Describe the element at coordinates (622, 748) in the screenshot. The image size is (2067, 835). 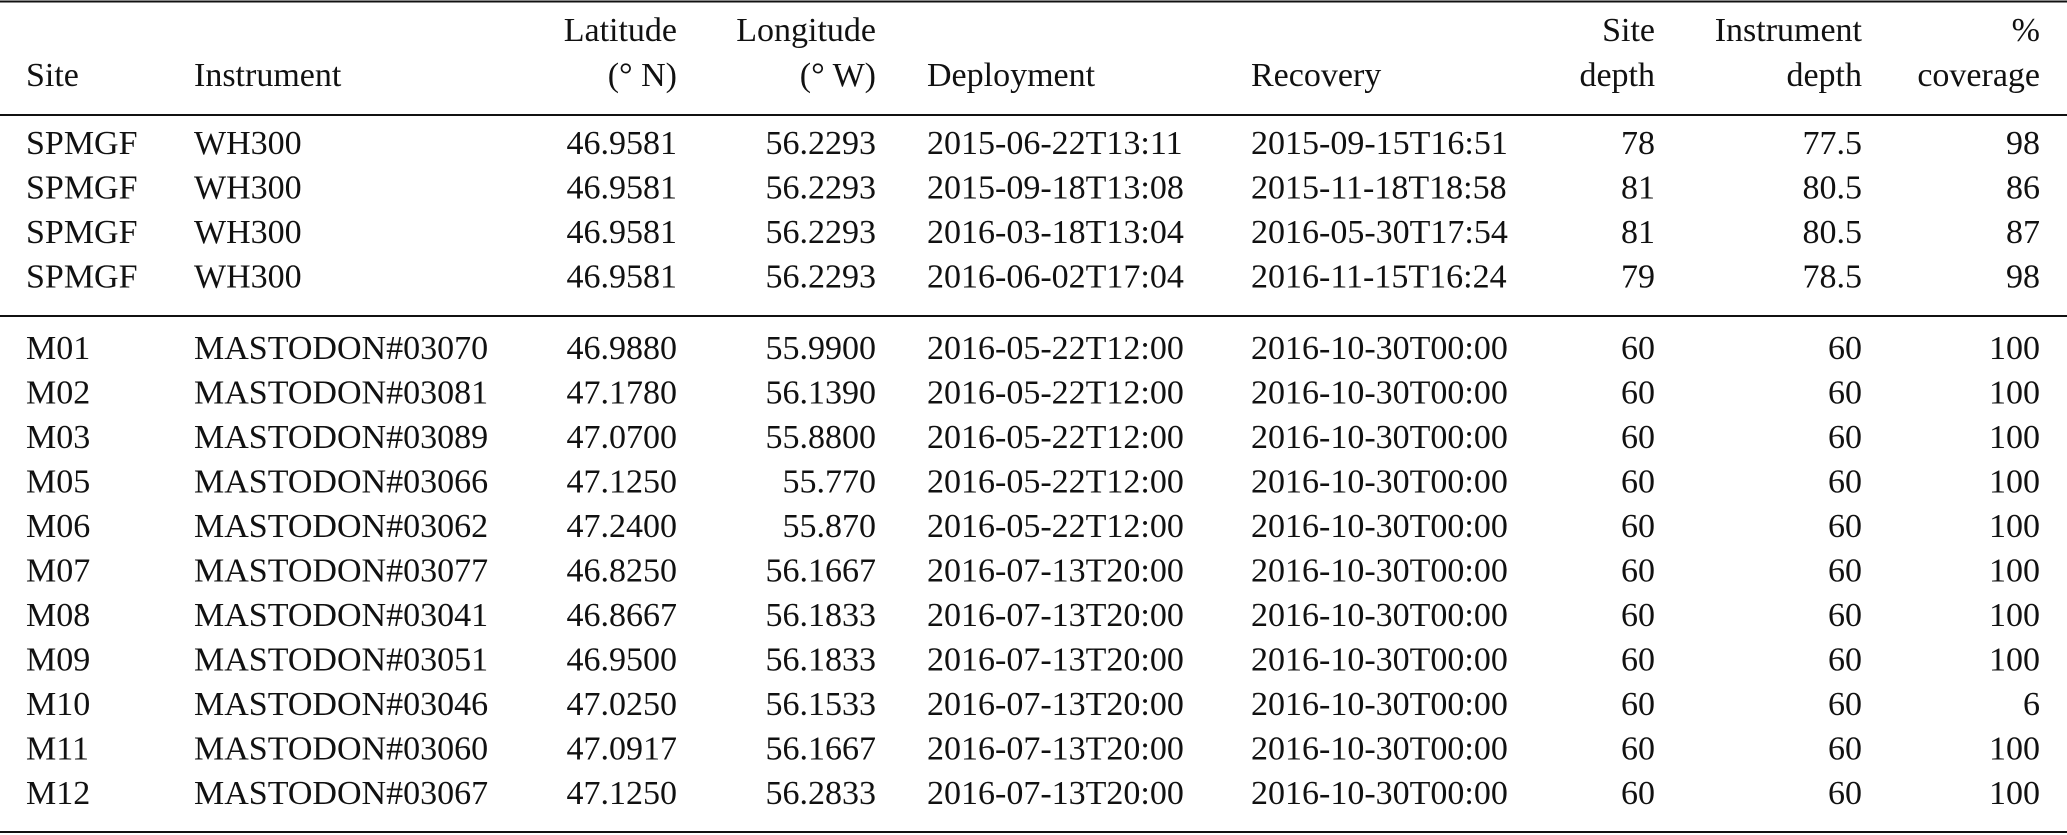
I see `table-cell: 47.0917` at that location.